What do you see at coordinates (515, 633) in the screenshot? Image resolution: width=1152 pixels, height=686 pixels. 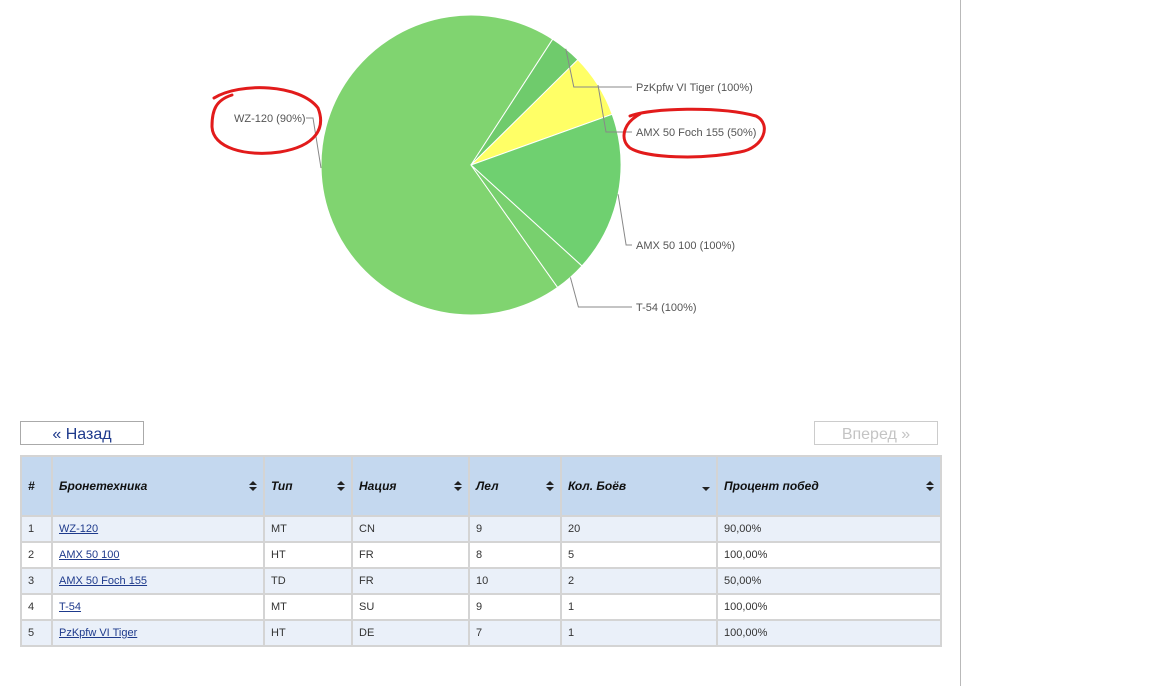 I see `cell-level-cell: 7` at bounding box center [515, 633].